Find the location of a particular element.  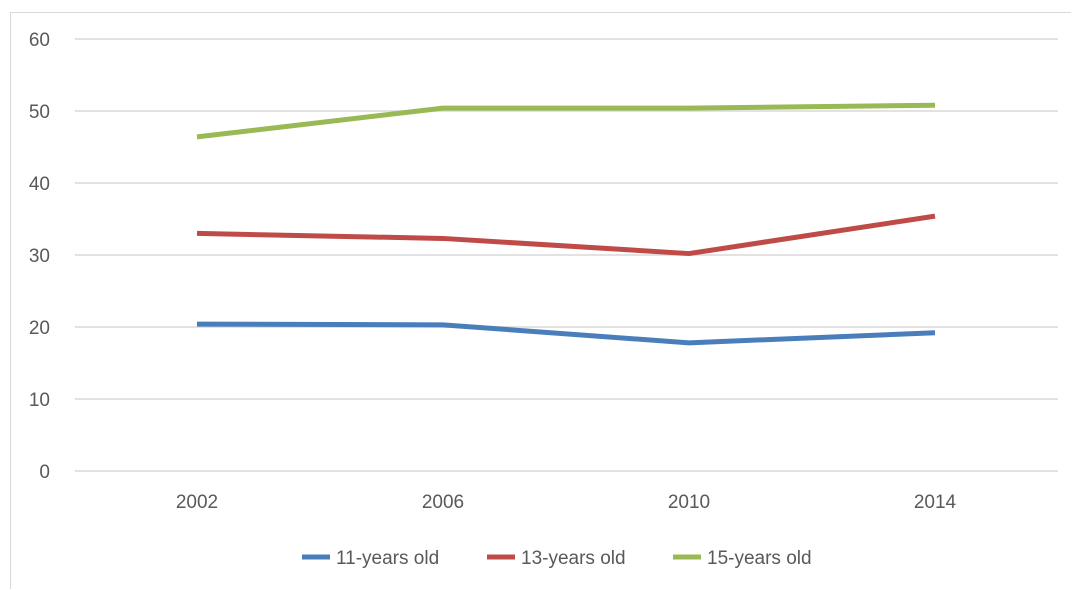

y-tick-label: 10 is located at coordinates (39, 400).